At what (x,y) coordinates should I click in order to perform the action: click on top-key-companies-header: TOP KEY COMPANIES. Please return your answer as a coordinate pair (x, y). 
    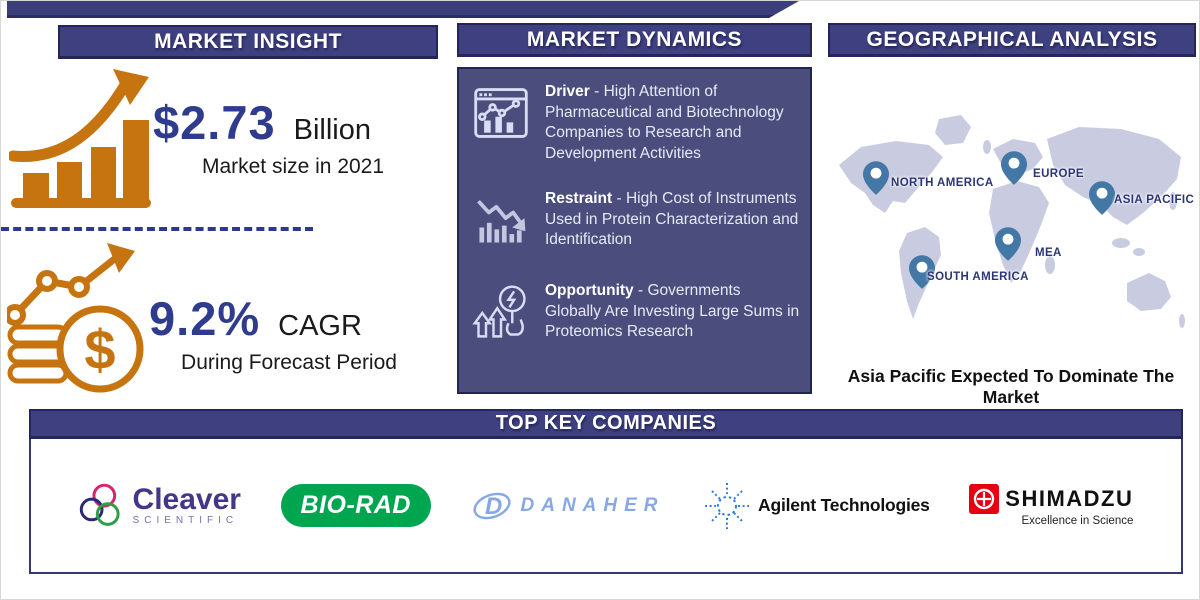
    Looking at the image, I should click on (606, 424).